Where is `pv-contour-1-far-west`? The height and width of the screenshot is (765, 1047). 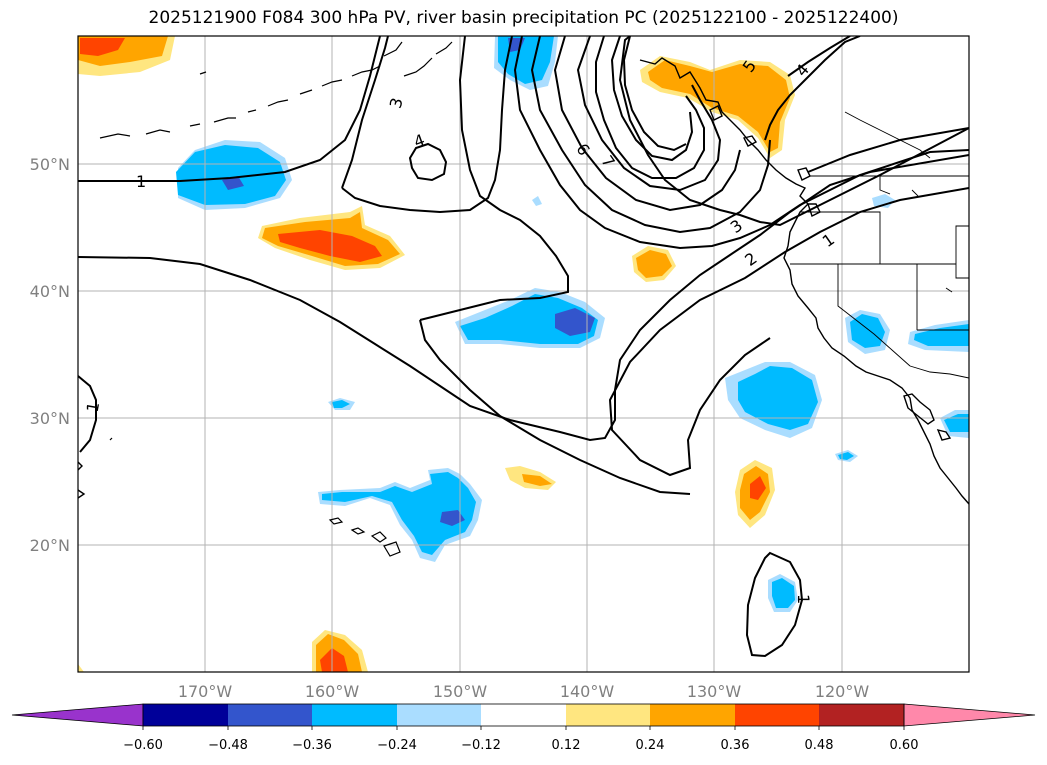
pv-contour-1-far-west is located at coordinates (87, 414).